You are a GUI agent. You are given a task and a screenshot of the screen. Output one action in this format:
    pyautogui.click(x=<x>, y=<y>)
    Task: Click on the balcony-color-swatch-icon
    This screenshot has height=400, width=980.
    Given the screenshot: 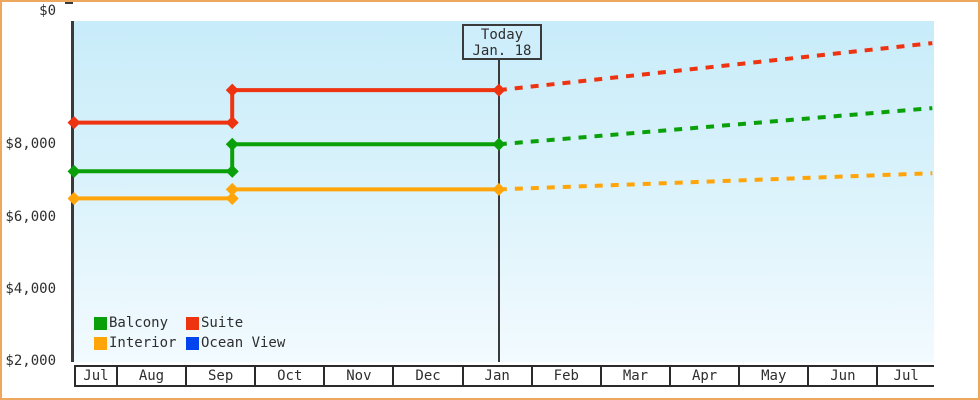 What is the action you would take?
    pyautogui.click(x=100, y=323)
    